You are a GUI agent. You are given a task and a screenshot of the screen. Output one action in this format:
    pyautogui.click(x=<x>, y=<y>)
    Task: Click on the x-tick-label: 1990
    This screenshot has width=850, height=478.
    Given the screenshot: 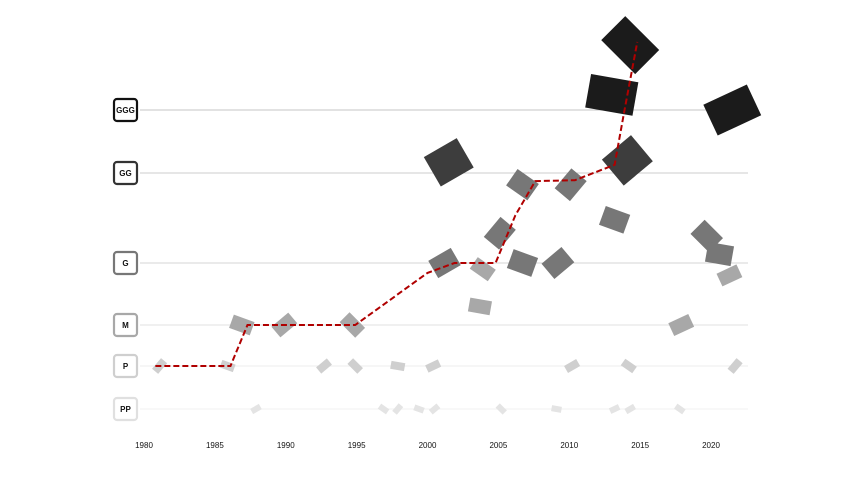 What is the action you would take?
    pyautogui.click(x=286, y=445)
    